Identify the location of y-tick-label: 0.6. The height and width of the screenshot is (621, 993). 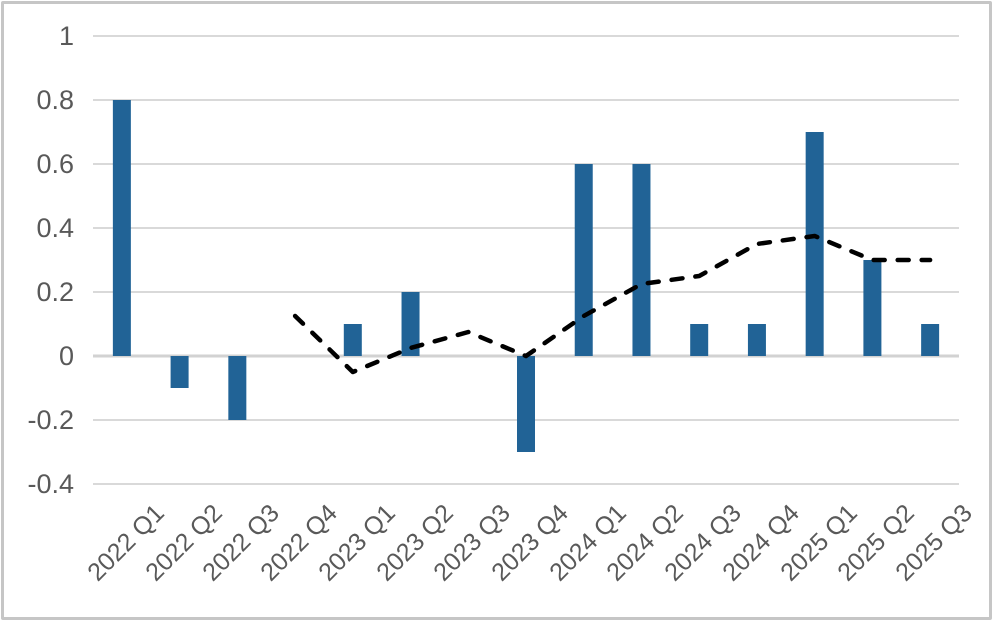
(55, 164).